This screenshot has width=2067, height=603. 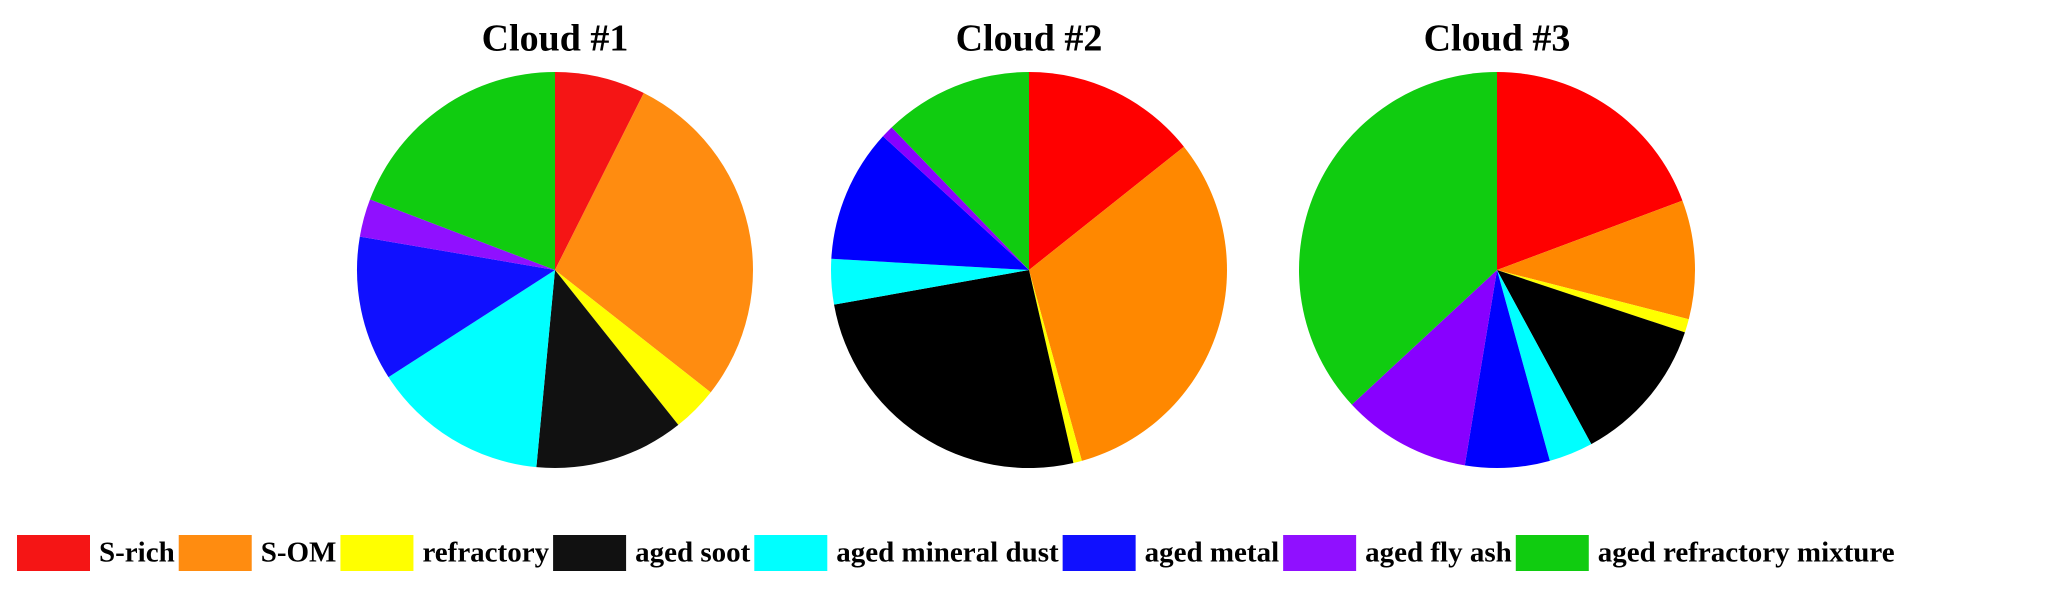 What do you see at coordinates (137, 553) in the screenshot?
I see `legend-label: S-rich` at bounding box center [137, 553].